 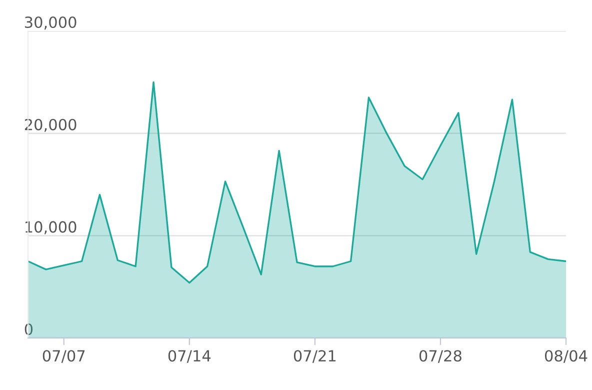 What do you see at coordinates (315, 356) in the screenshot?
I see `x-tick-label: 07/21` at bounding box center [315, 356].